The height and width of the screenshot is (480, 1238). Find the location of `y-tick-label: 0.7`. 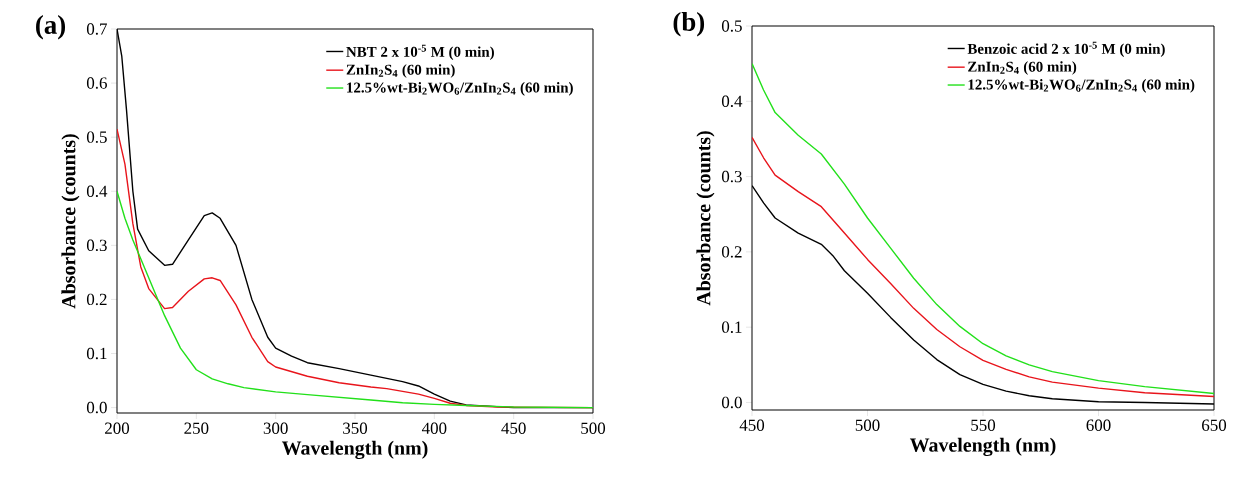

y-tick-label: 0.7 is located at coordinates (96, 29).